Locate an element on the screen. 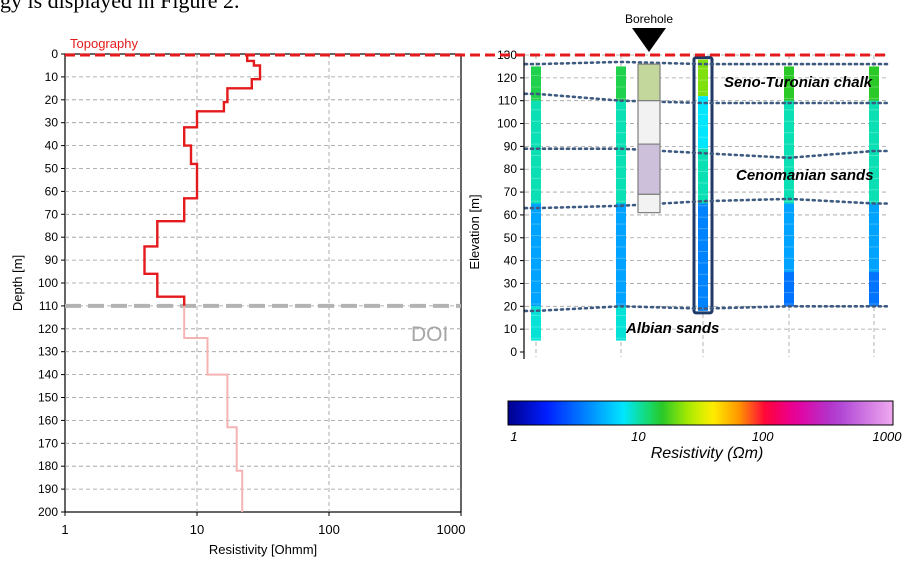  colorbar-label: Resistivity (Ωm) is located at coordinates (707, 453).